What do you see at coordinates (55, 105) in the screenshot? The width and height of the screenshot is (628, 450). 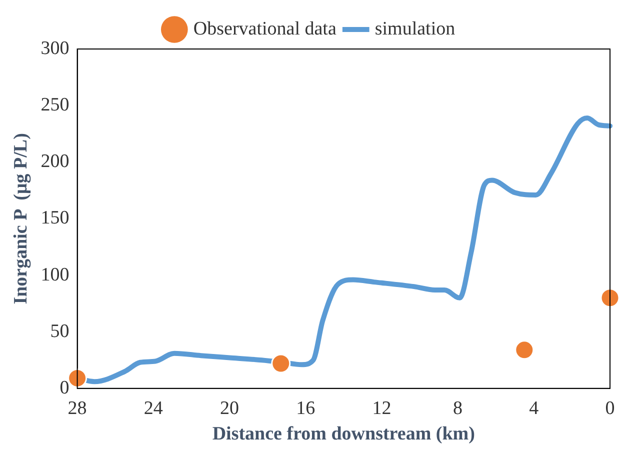 I see `y-tick-label: 250` at bounding box center [55, 105].